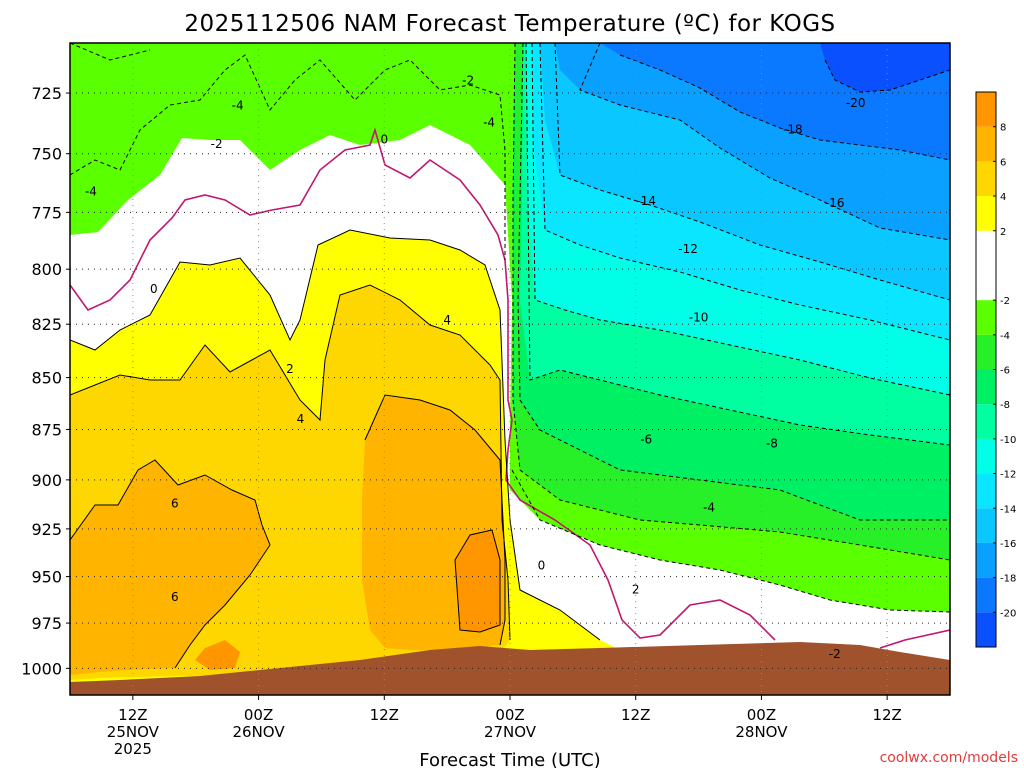 Image resolution: width=1024 pixels, height=768 pixels. Describe the element at coordinates (688, 249) in the screenshot. I see `contour-label: -12` at that location.